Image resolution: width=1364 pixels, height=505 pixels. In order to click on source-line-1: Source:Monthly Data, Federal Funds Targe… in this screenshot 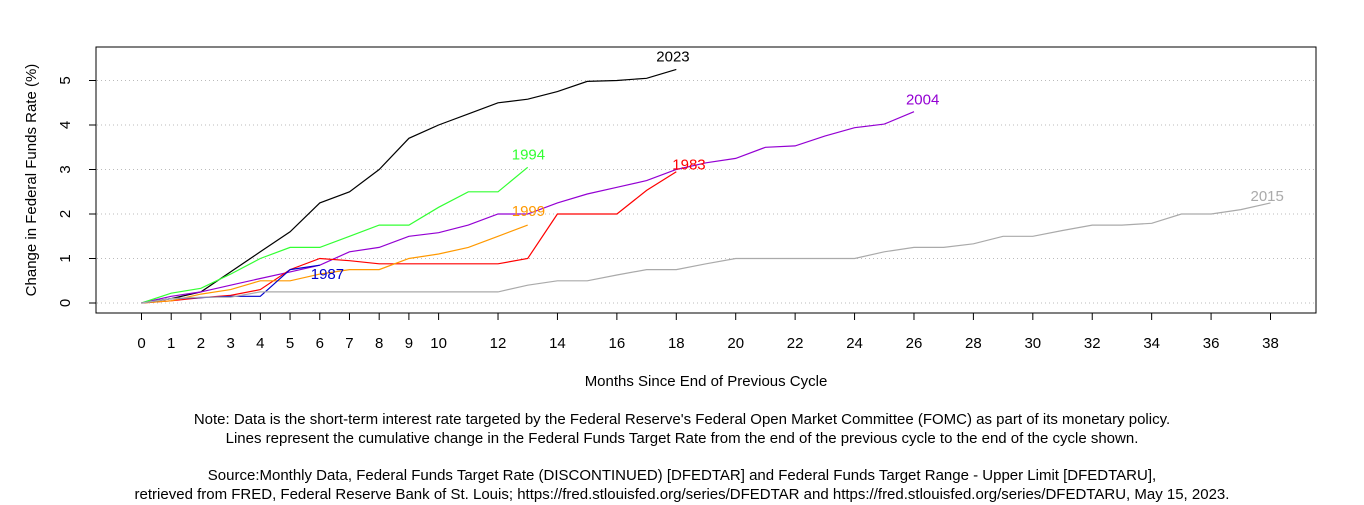, I will do `click(682, 475)`.